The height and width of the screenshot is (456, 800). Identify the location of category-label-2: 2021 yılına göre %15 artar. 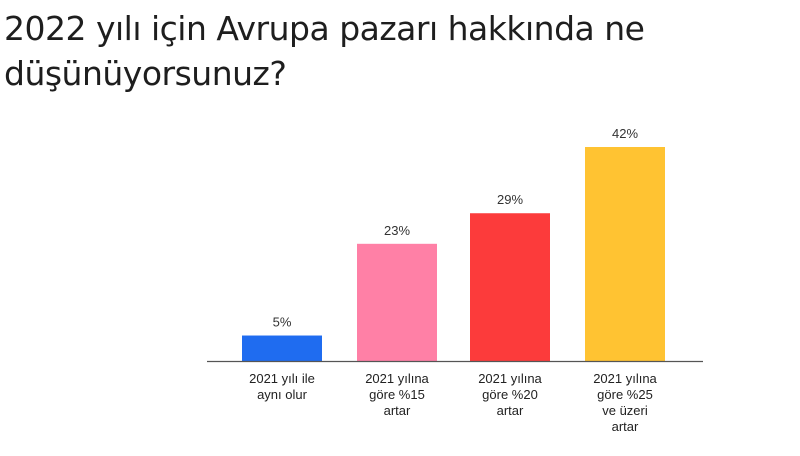
(397, 394).